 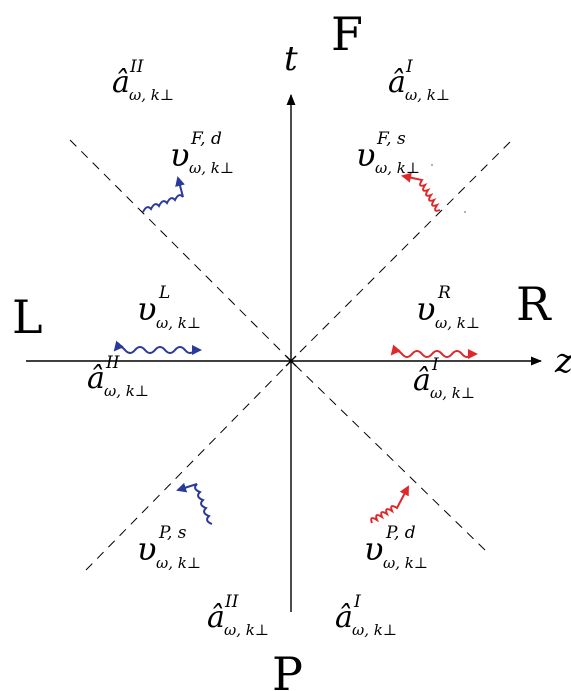 I want to click on wave-arrow-past-d, so click(x=389, y=504).